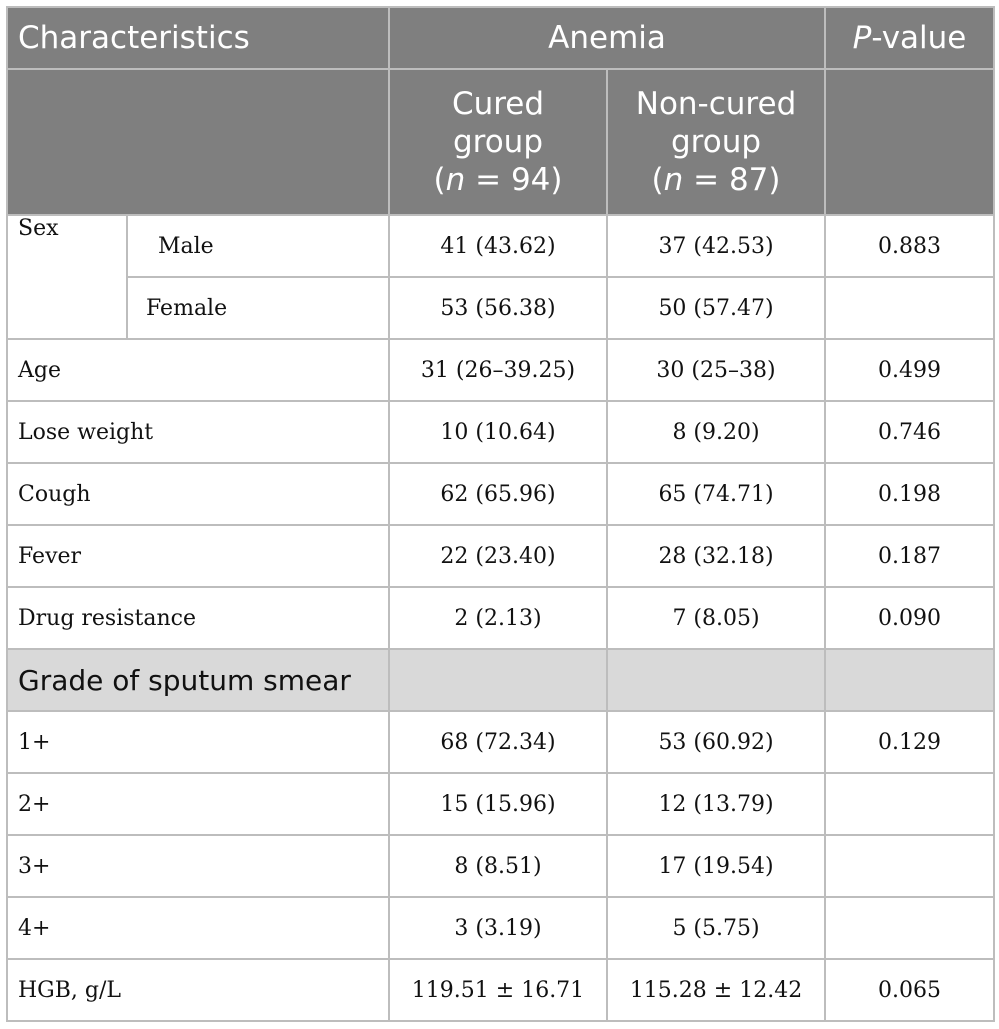 Image resolution: width=999 pixels, height=1029 pixels. What do you see at coordinates (498, 180) in the screenshot?
I see `cured-line3: (n = 94)` at bounding box center [498, 180].